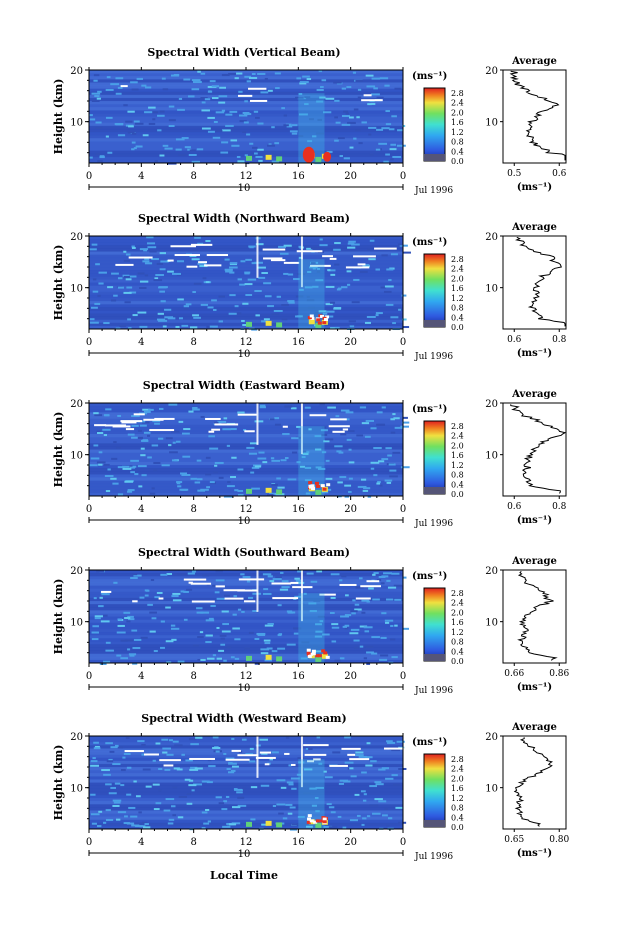 The image size is (625, 929). What do you see at coordinates (534, 116) in the screenshot?
I see `profile-frame` at bounding box center [534, 116].